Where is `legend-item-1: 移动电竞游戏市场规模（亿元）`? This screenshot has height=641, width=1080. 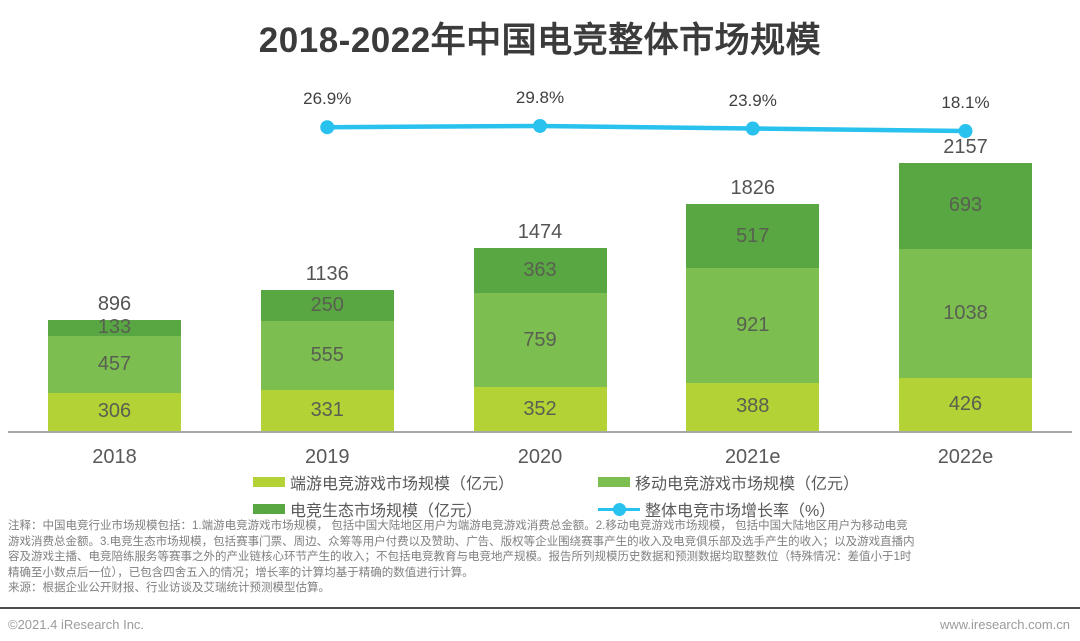
legend-item-1: 移动电竞游戏市场规模（亿元） is located at coordinates (729, 482).